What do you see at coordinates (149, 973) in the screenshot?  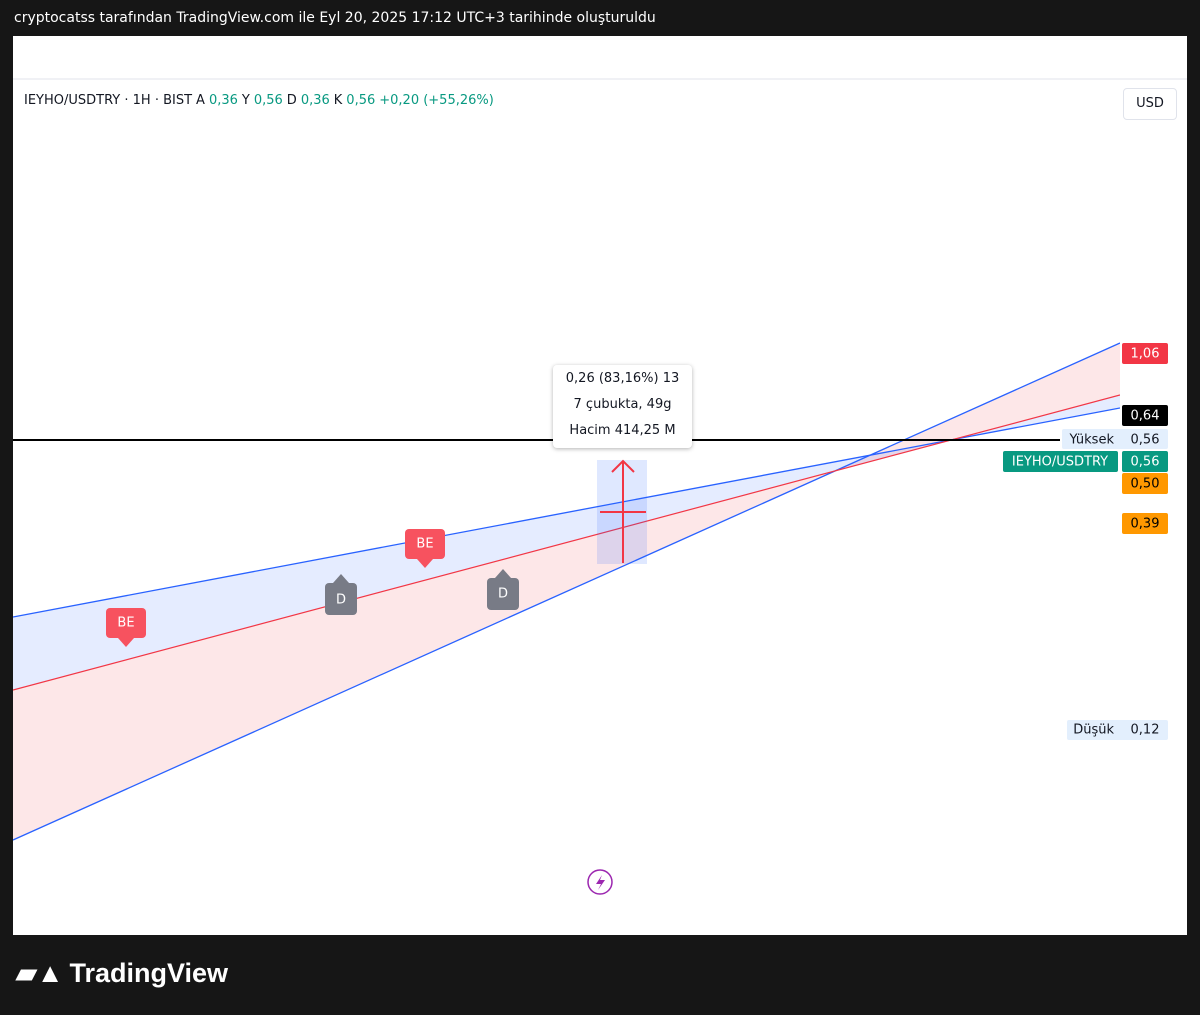 I see `brand: TradingView` at bounding box center [149, 973].